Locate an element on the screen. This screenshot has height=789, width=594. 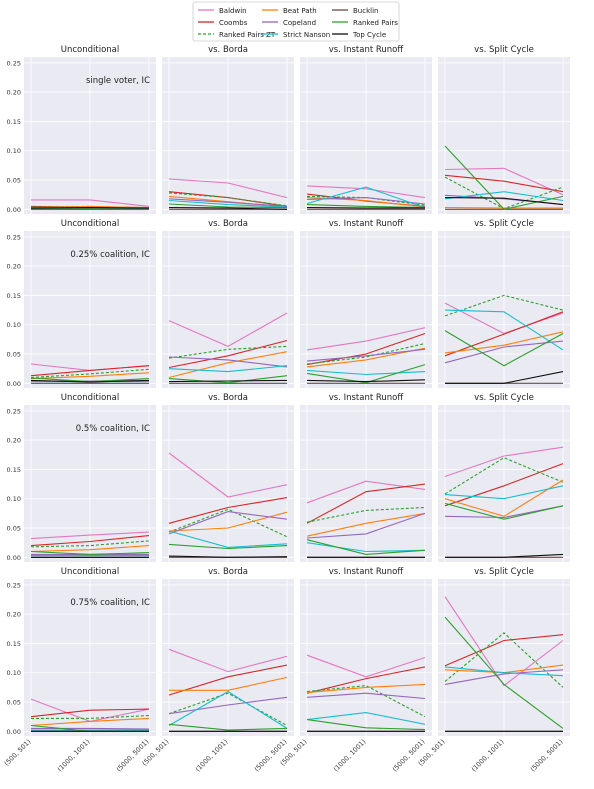
y-tick-label: 0.25 is located at coordinates (14, 63).